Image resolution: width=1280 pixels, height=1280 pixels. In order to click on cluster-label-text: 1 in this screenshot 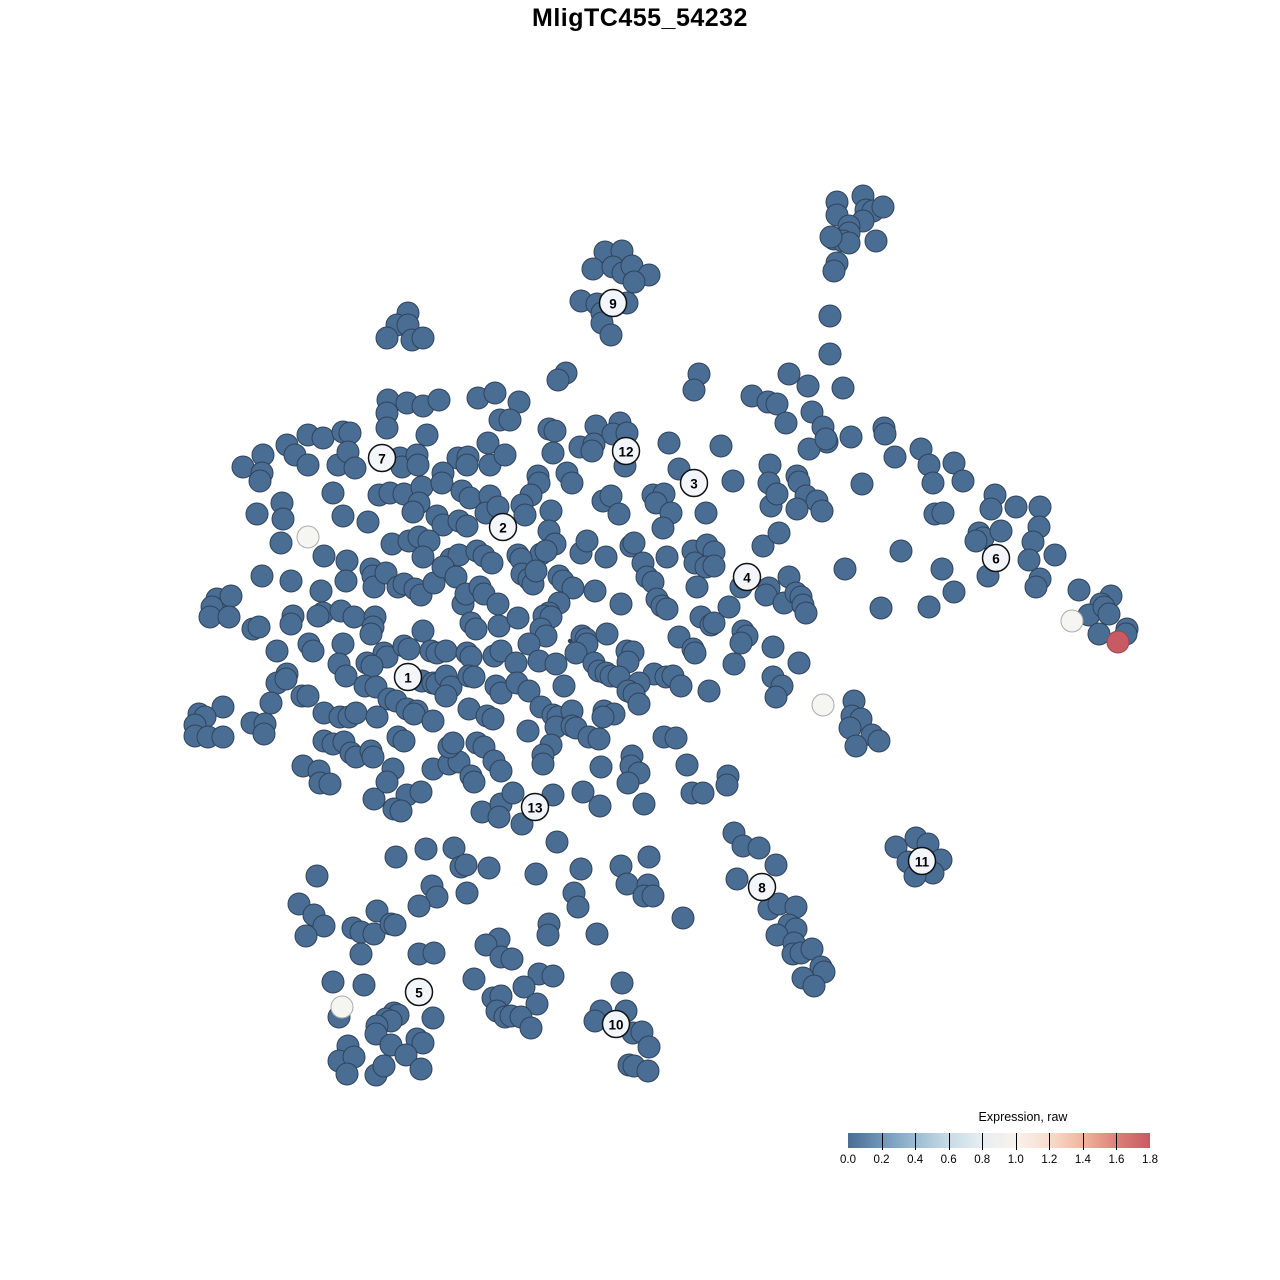, I will do `click(408, 678)`.